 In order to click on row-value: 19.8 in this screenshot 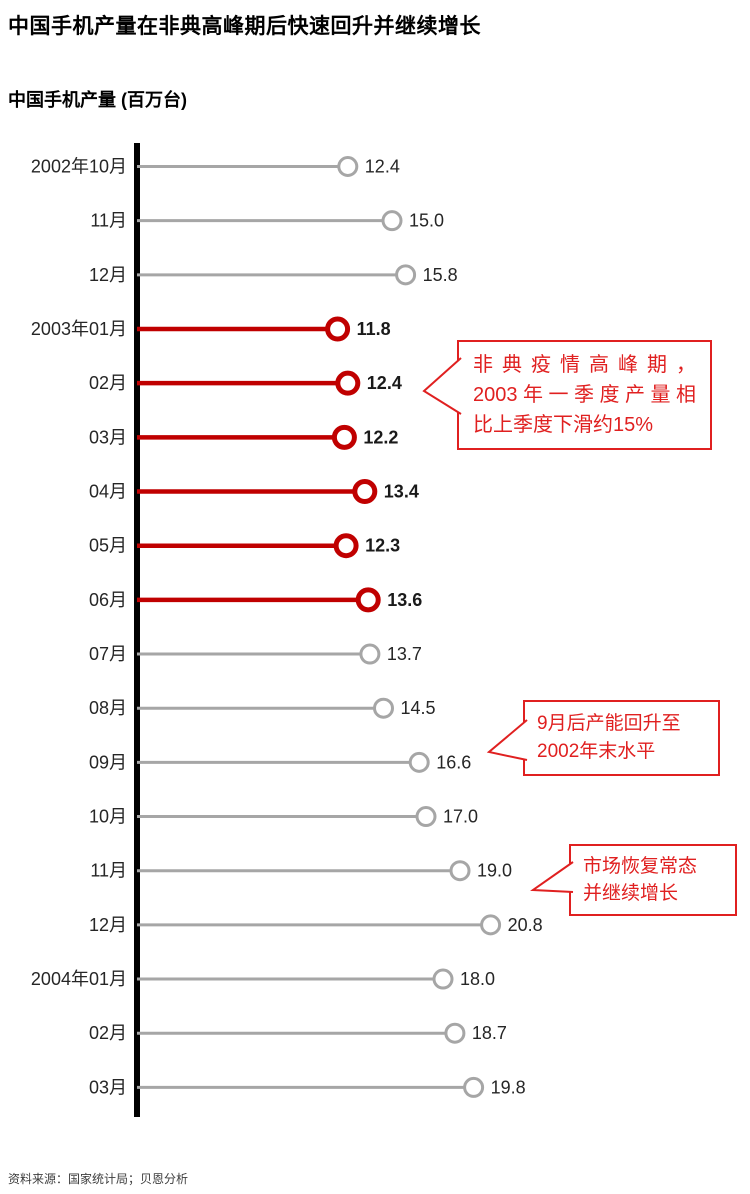, I will do `click(508, 1087)`.